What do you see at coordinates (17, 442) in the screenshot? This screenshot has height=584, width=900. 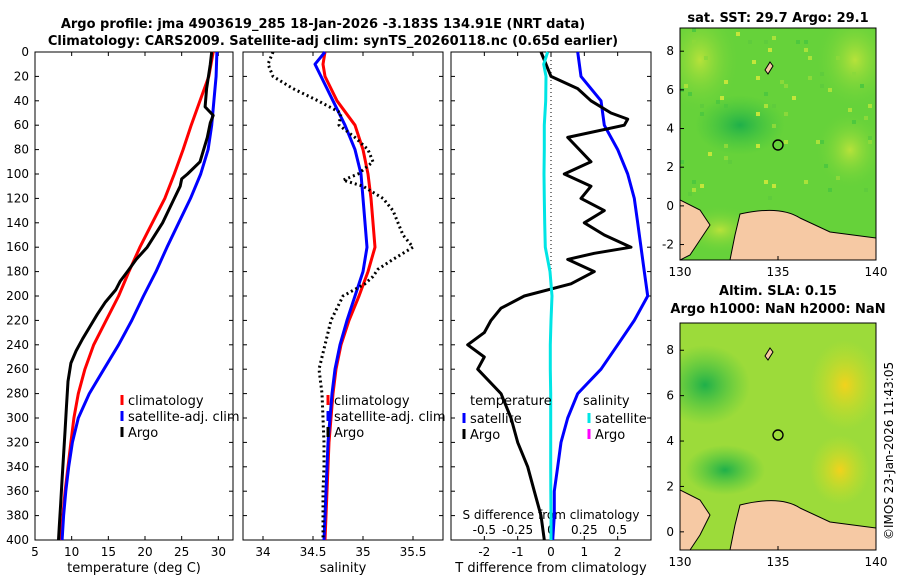 I see `depth-tick-label: 320` at bounding box center [17, 442].